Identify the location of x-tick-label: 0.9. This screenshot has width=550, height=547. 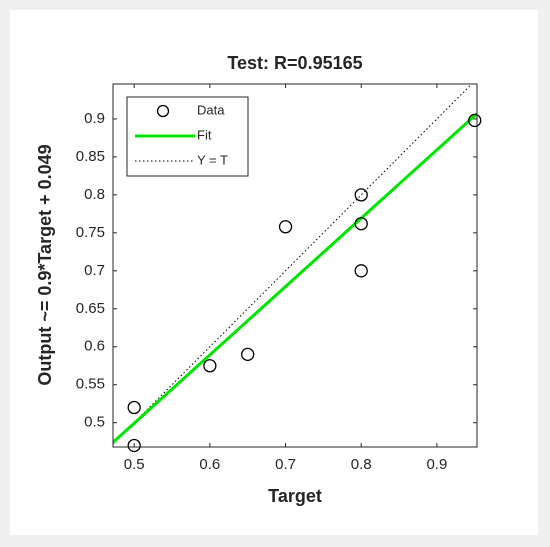
(436, 464).